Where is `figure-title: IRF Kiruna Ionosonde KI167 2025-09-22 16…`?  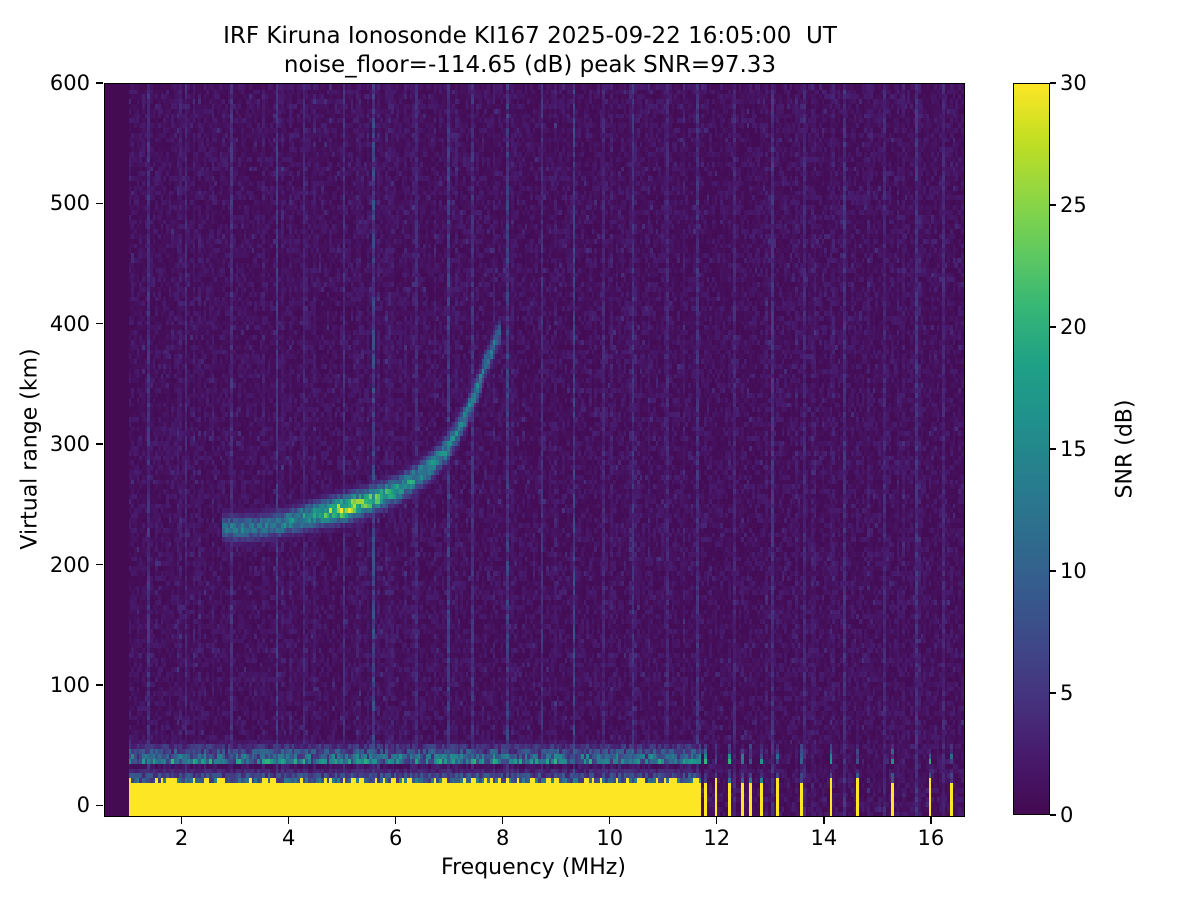
figure-title: IRF Kiruna Ionosonde KI167 2025-09-22 16… is located at coordinates (530, 51).